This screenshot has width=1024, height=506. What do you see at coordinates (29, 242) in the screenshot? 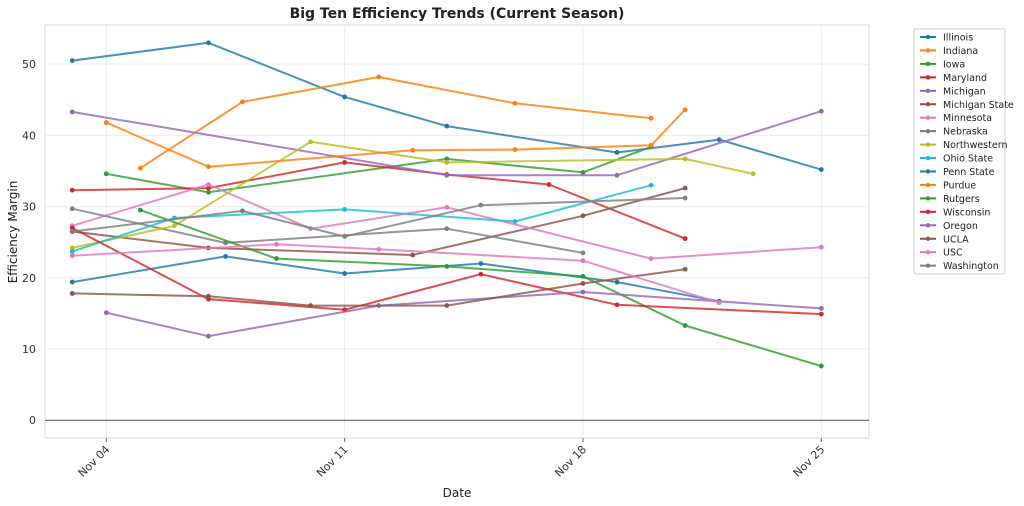
I see `y-tick-labels: 0 10 20 30 40 50` at bounding box center [29, 242].